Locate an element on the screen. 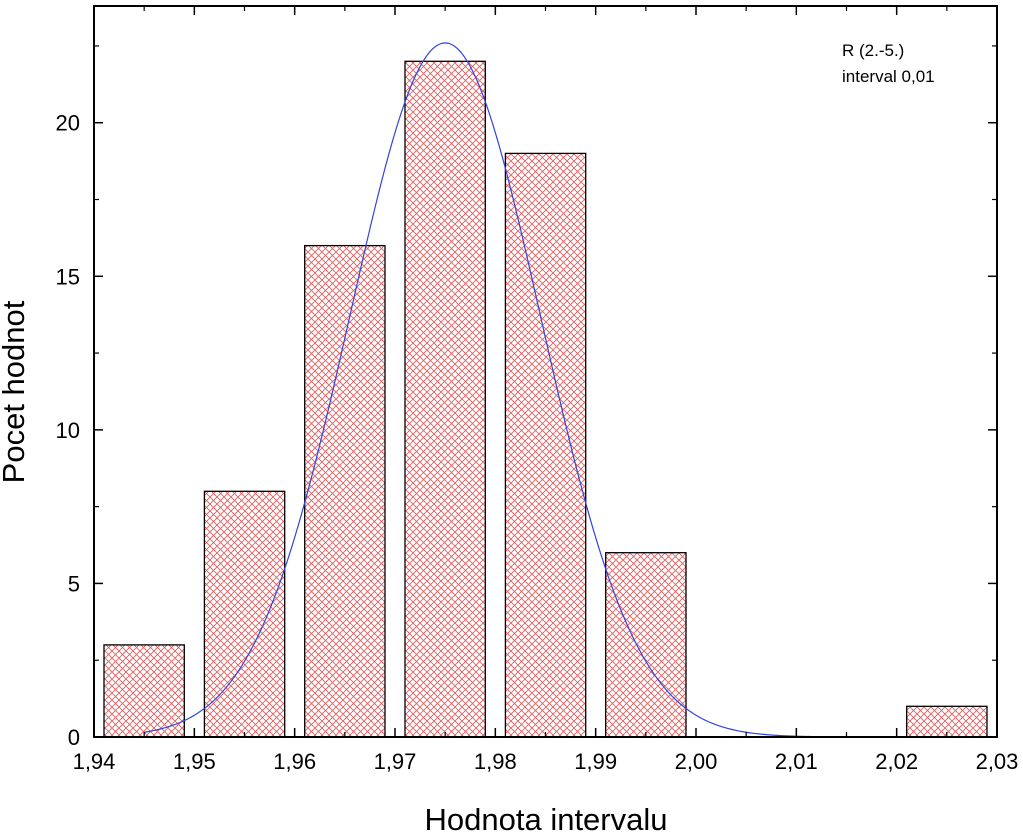 The width and height of the screenshot is (1023, 834). x-tick-label: 1,98 is located at coordinates (495, 761).